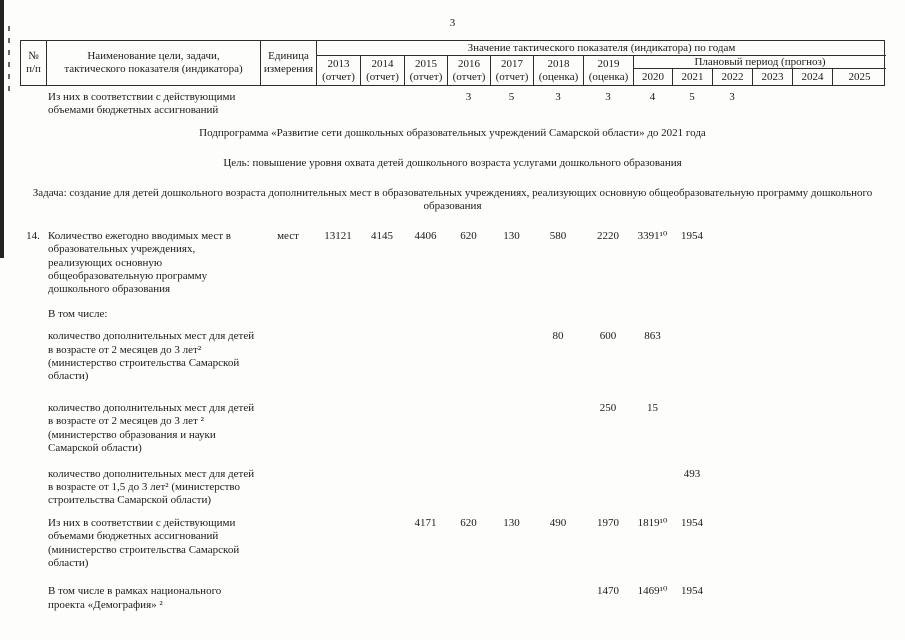 This screenshot has height=640, width=905. Describe the element at coordinates (469, 70) in the screenshot. I see `year-column-header: 2016 (отчет)` at that location.